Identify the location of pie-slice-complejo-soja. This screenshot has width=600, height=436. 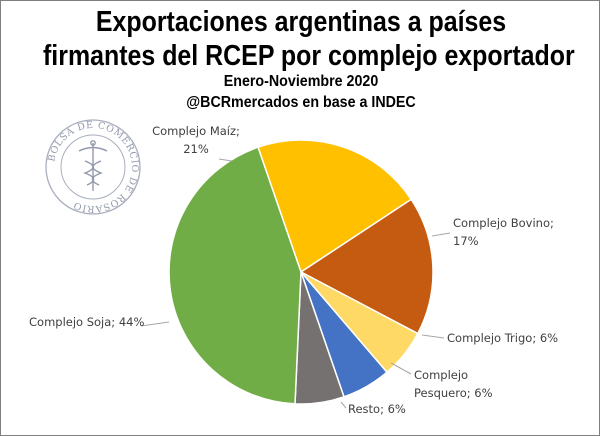
(235, 275).